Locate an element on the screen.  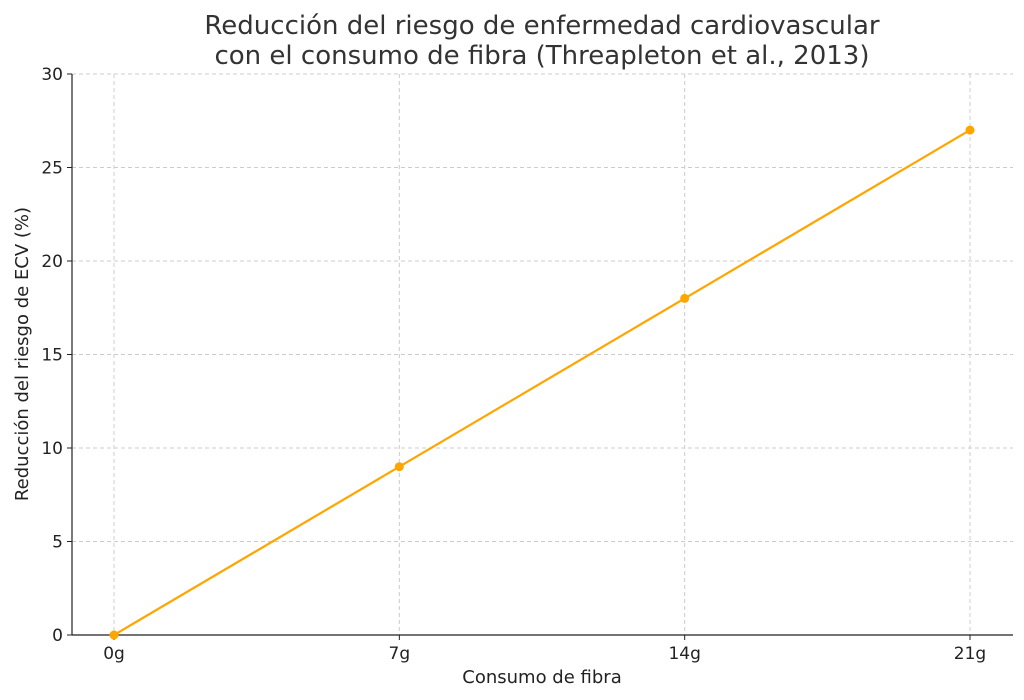
y-tick-label-4: 20 is located at coordinates (52, 262).